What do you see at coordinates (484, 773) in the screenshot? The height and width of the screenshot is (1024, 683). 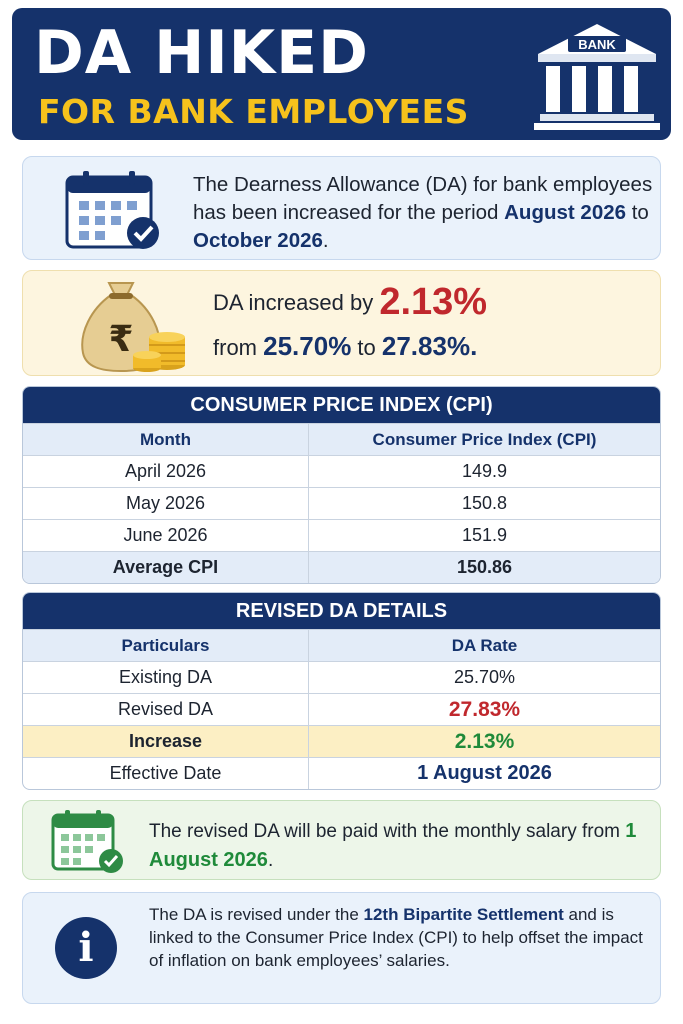 I see `effective-date-value: 1 August 2026` at bounding box center [484, 773].